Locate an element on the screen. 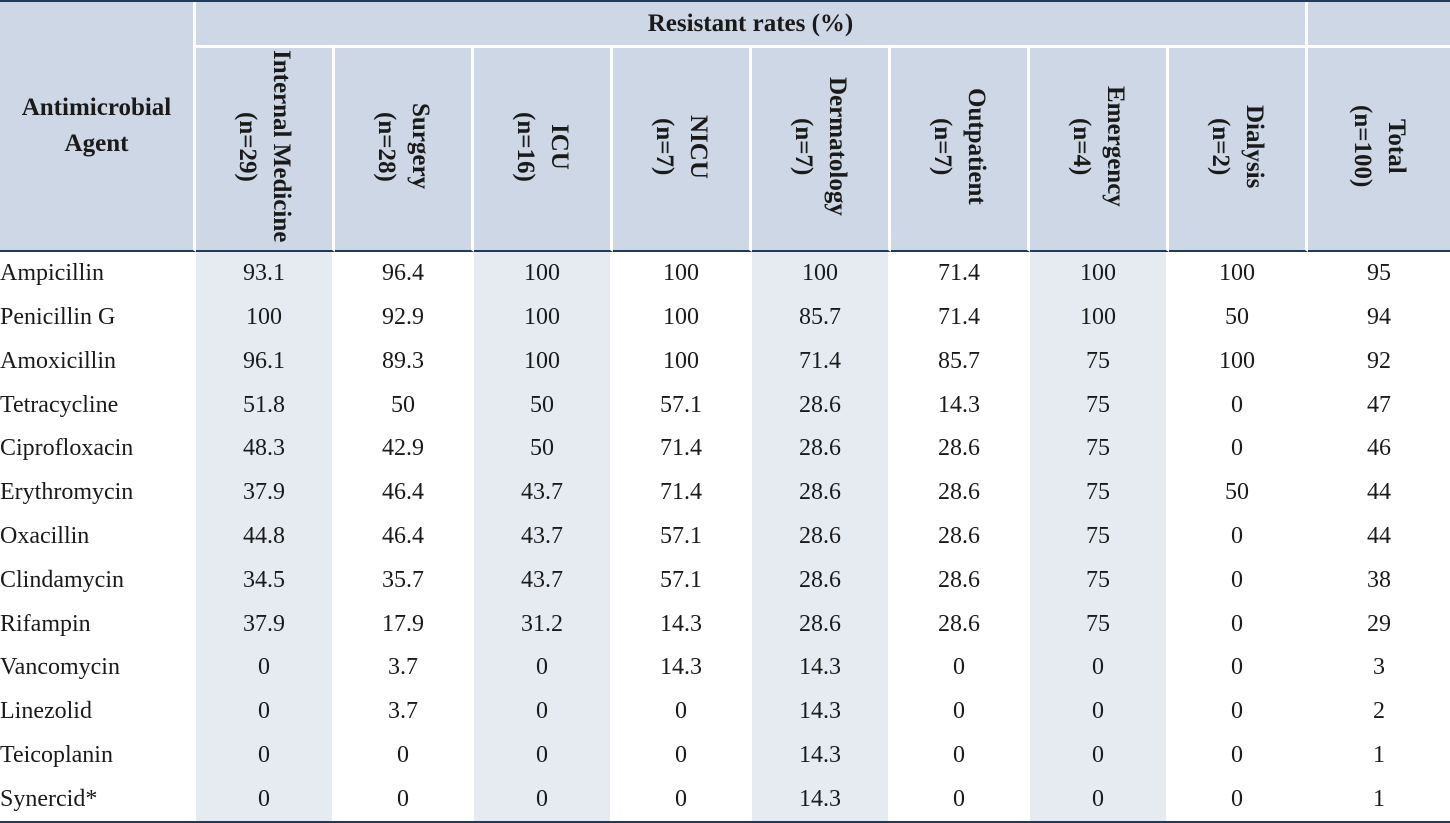 The width and height of the screenshot is (1450, 823). rate-value-cell: 85.7 is located at coordinates (821, 317).